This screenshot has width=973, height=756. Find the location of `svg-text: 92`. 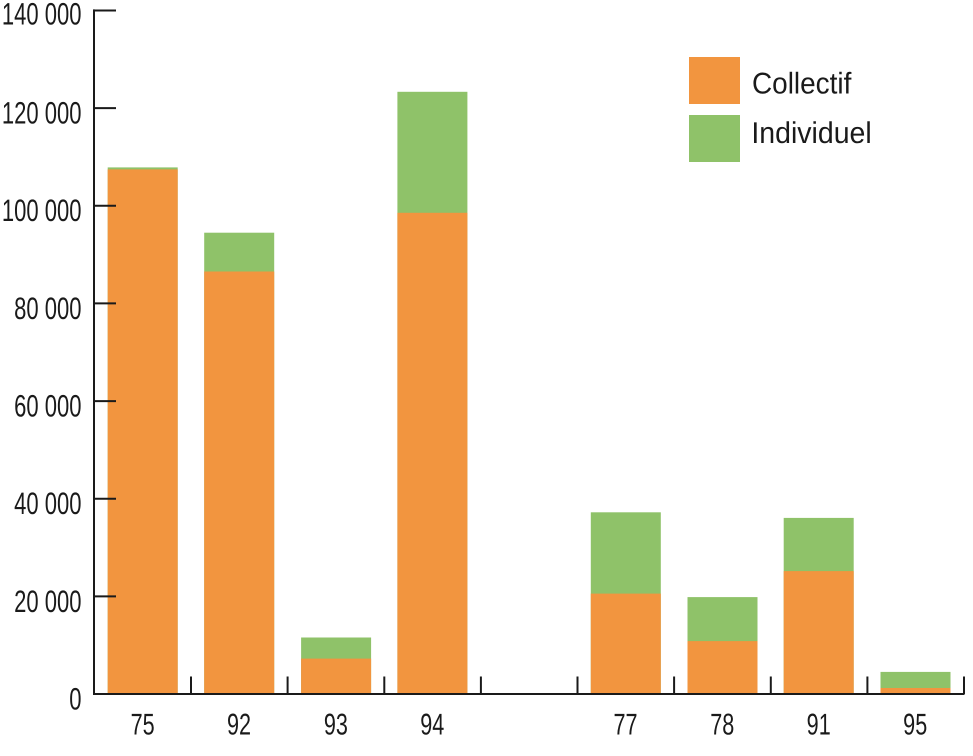

svg-text: 92 is located at coordinates (239, 725).